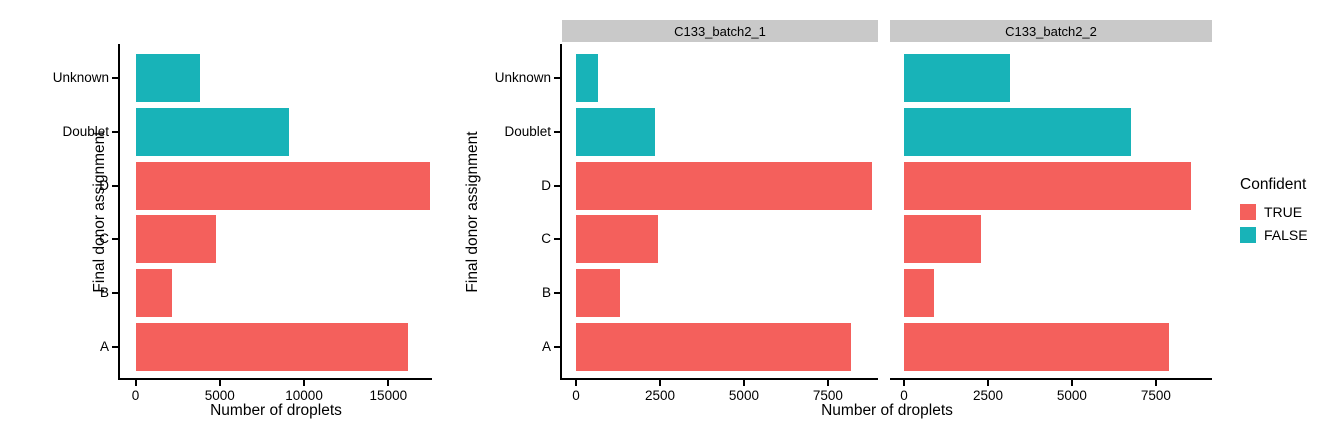 This screenshot has height=447, width=1344. Describe the element at coordinates (472, 212) in the screenshot. I see `y-axis-title-facets: Final donor assignment` at that location.